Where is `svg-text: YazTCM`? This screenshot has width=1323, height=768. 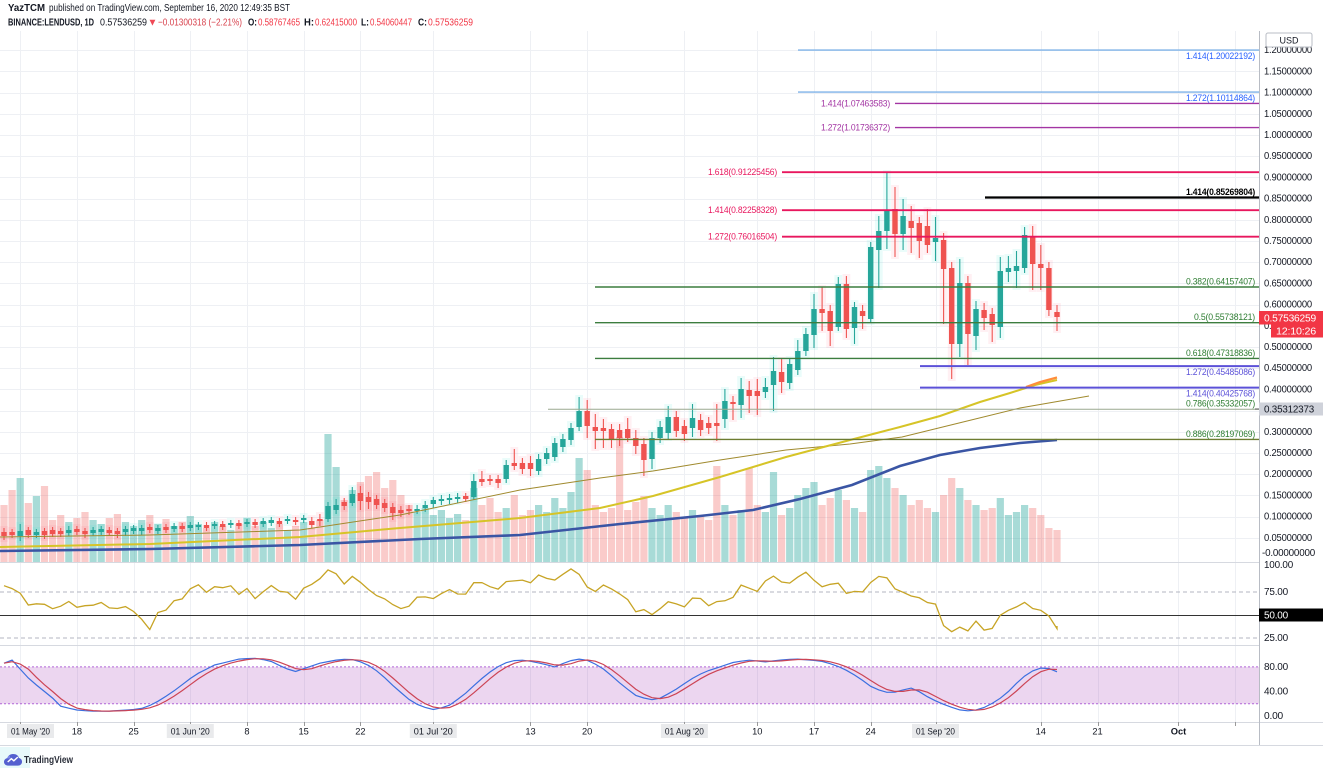
svg-text: YazTCM is located at coordinates (26, 8).